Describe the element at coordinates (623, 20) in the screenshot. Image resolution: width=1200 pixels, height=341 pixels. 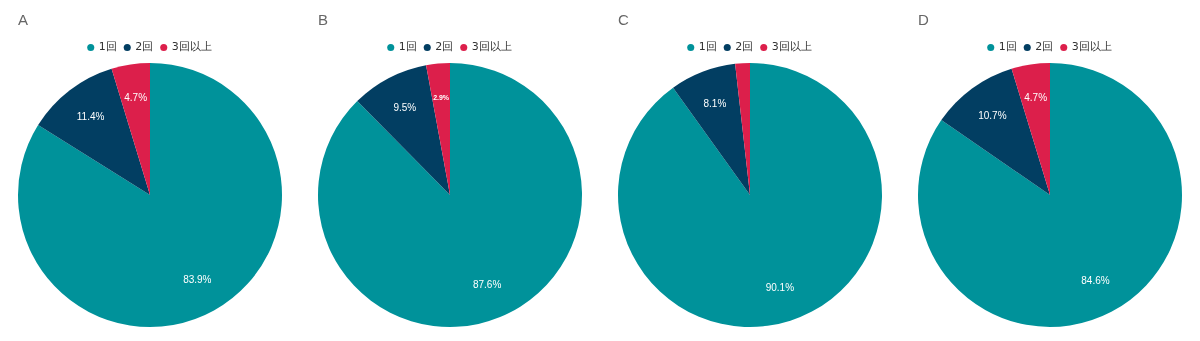
I see `chart-title: C` at that location.